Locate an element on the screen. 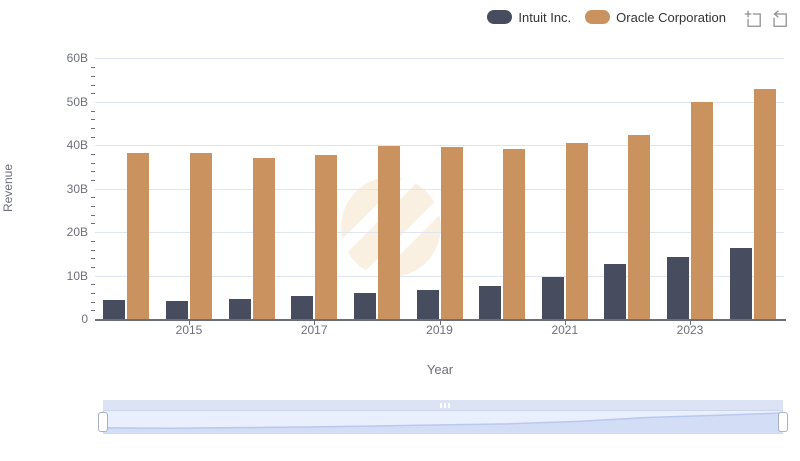 Image resolution: width=800 pixels, height=461 pixels. bar-oracle-2021 is located at coordinates (576, 231).